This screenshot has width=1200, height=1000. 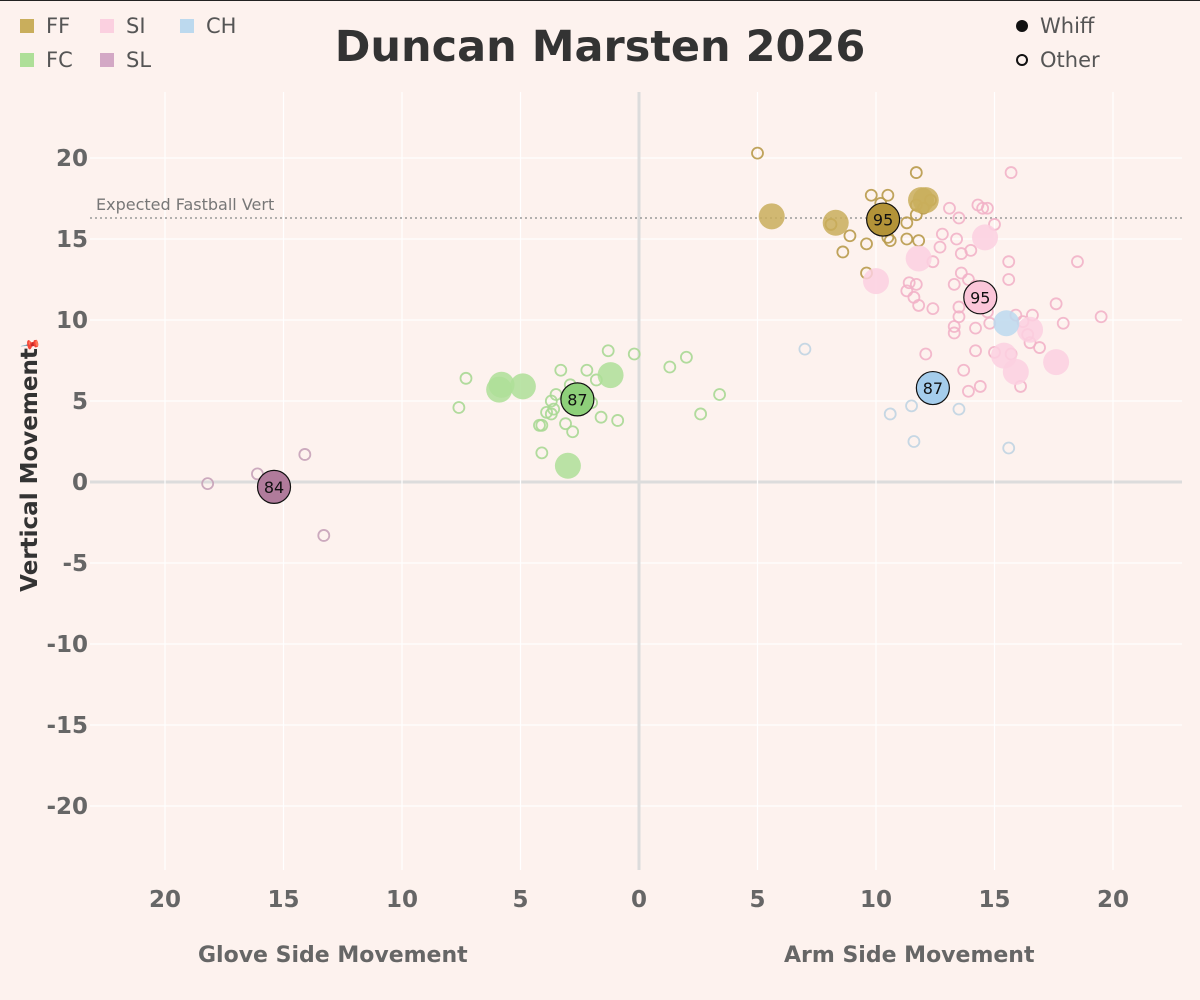 I want to click on legend-label-fc: FC, so click(x=59, y=60).